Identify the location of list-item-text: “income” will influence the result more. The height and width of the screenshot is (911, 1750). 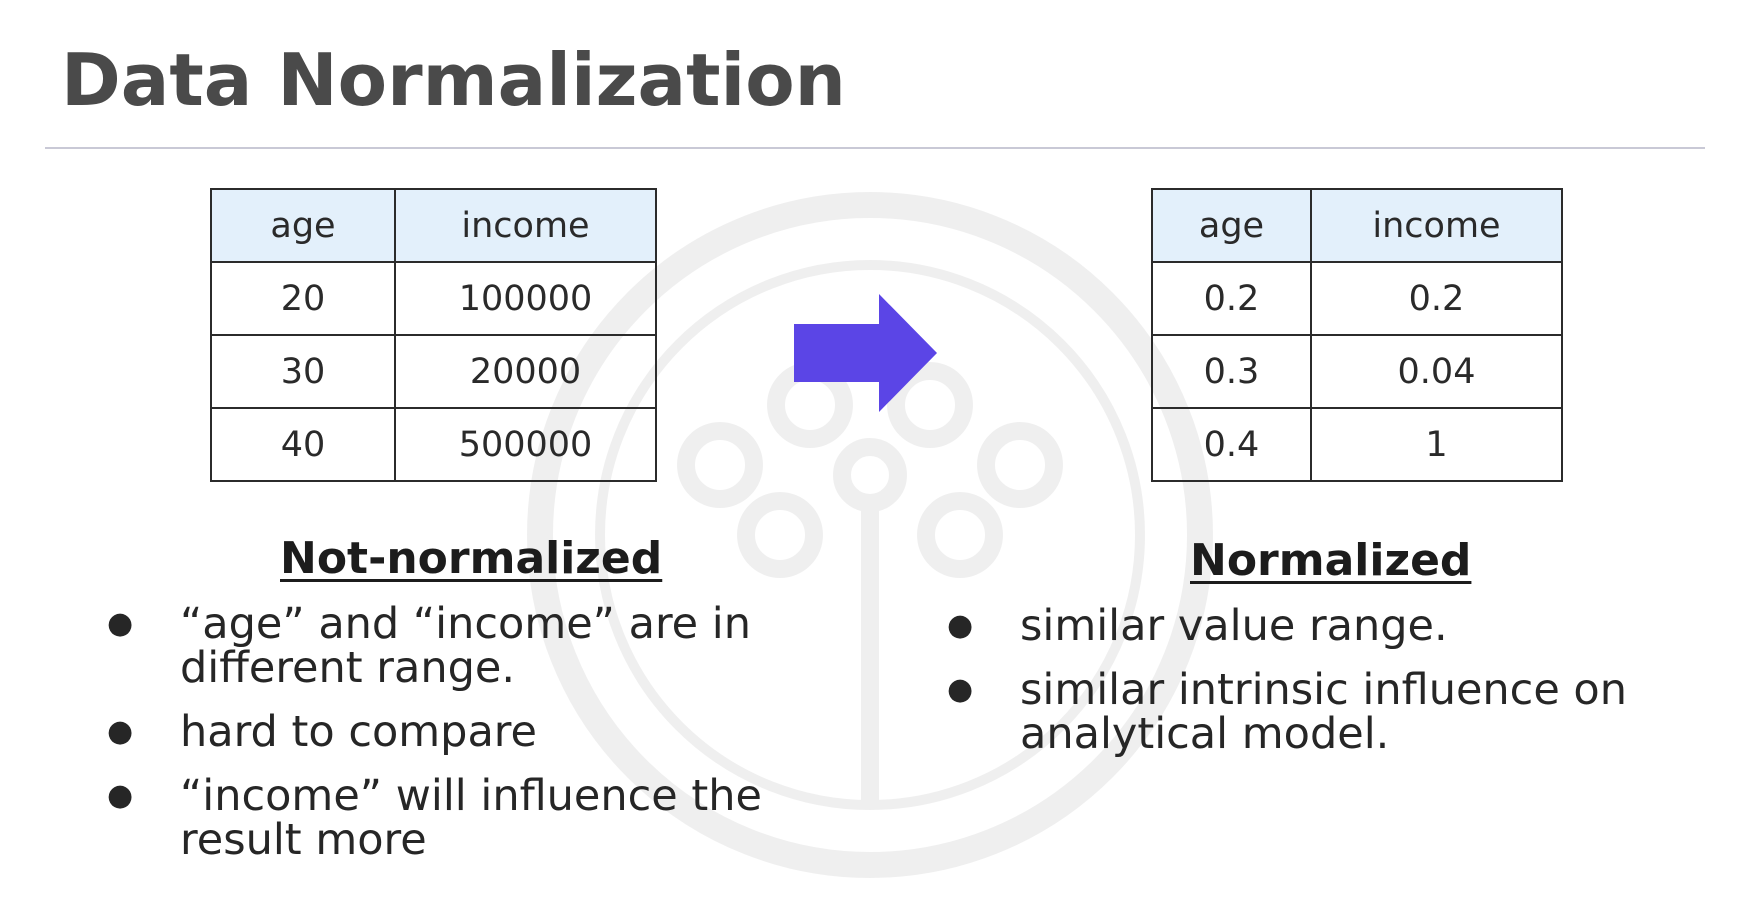
(471, 818).